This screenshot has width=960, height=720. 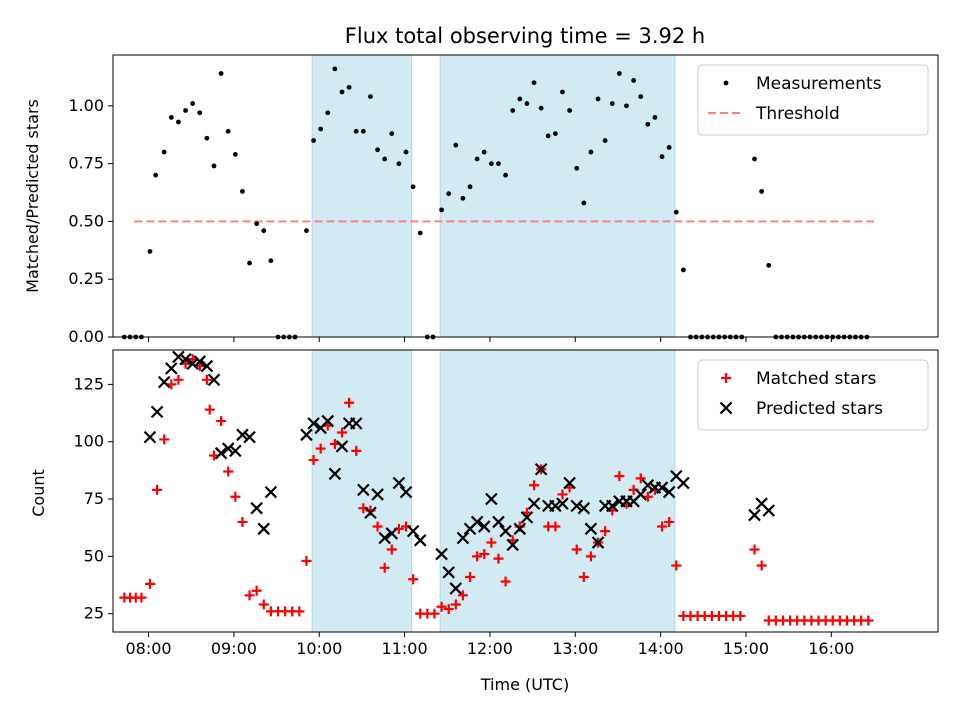 What do you see at coordinates (797, 114) in the screenshot?
I see `legend-label: Threshold` at bounding box center [797, 114].